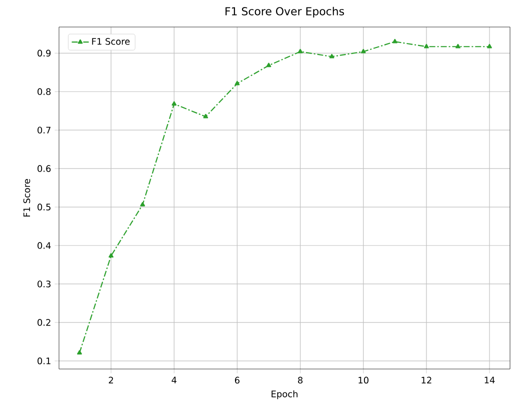 The width and height of the screenshot is (511, 415). Describe the element at coordinates (285, 12) in the screenshot. I see `chart-title: F1 Score Over Epochs` at that location.